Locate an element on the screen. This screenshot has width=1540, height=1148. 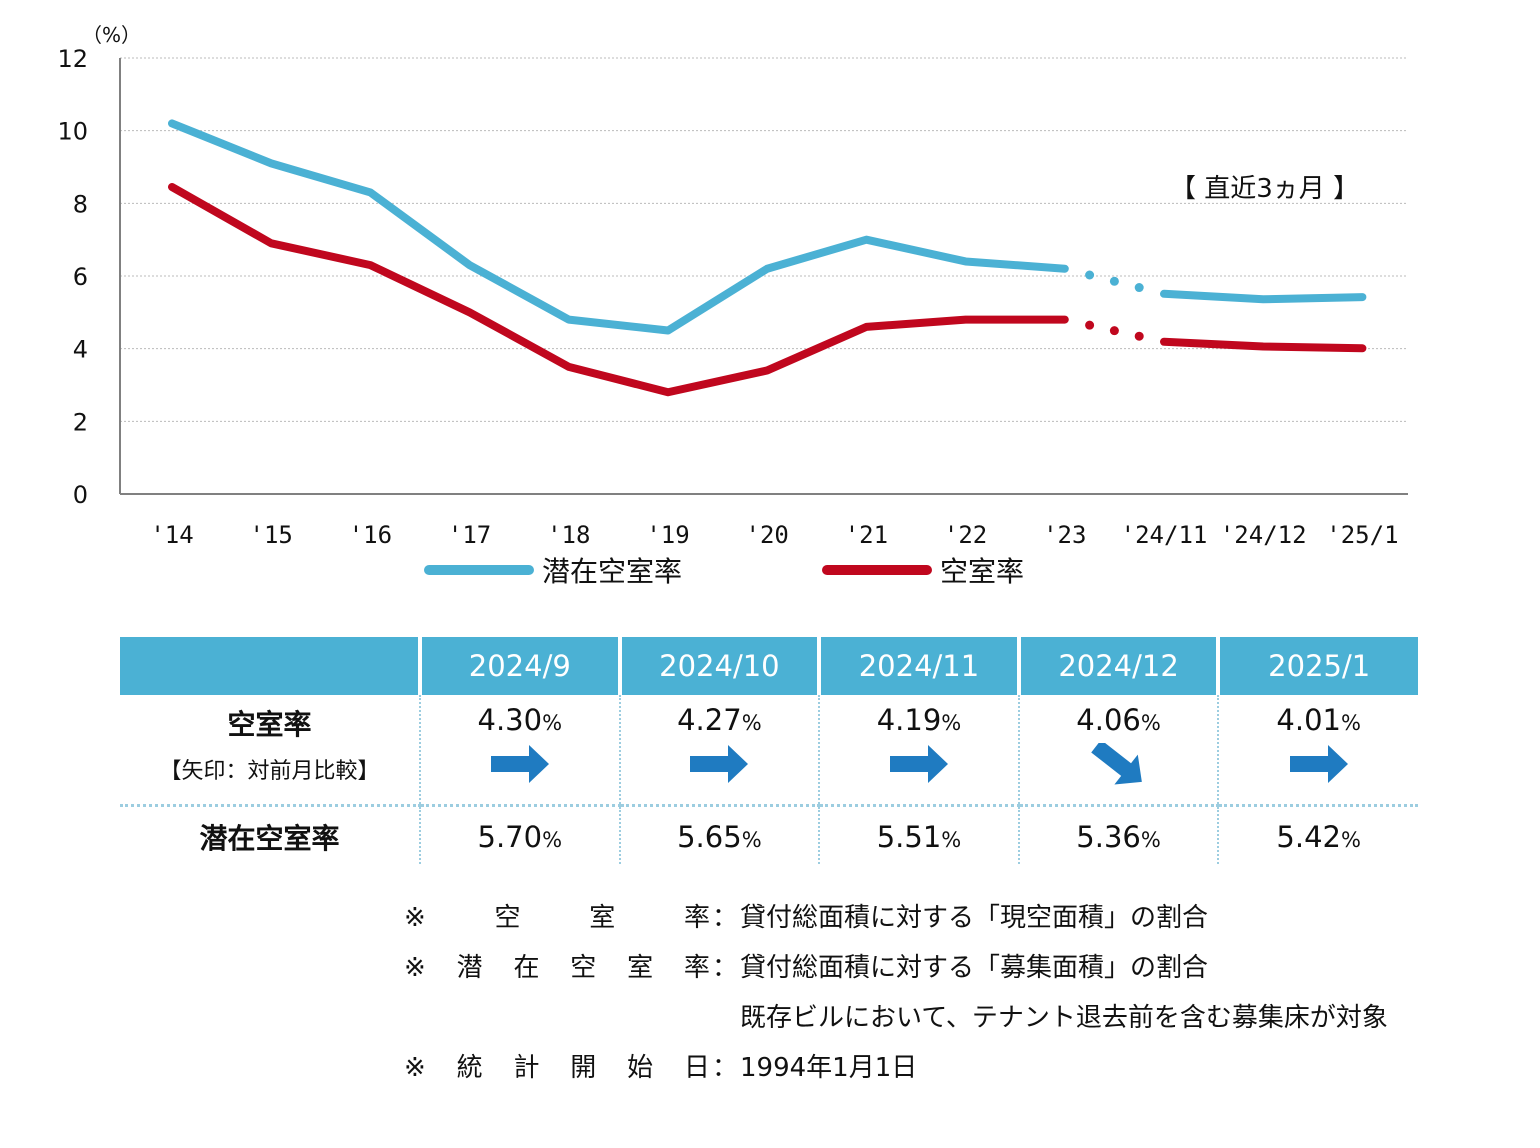
x-tick-label: '19 is located at coordinates (667, 535).